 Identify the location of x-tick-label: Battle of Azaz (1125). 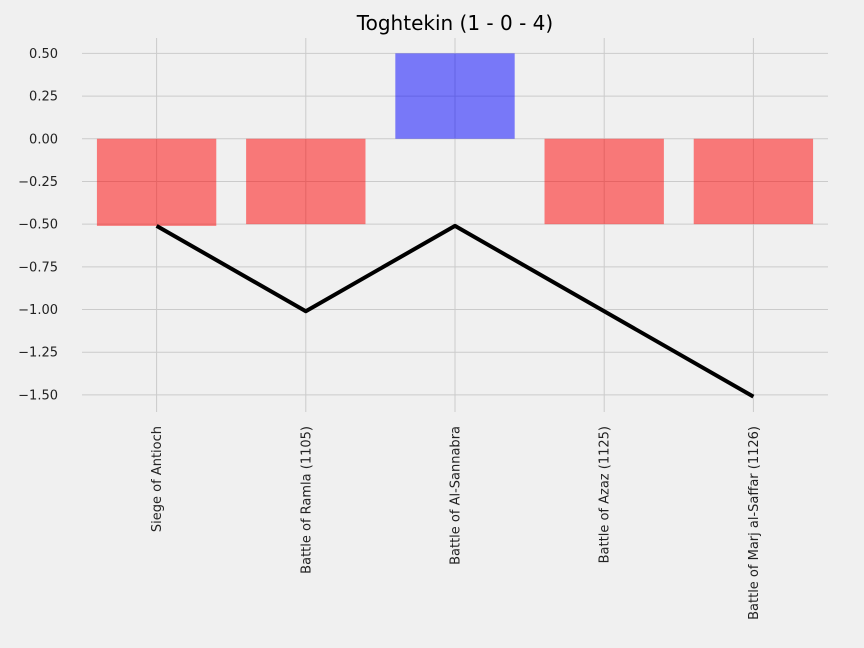
(605, 494).